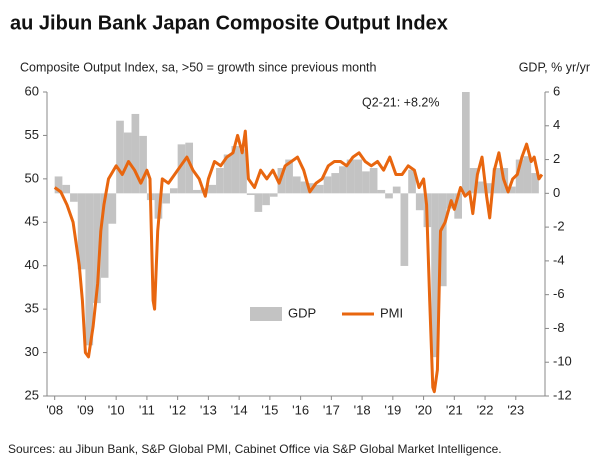 The width and height of the screenshot is (600, 473). I want to click on legend-label: GDP, so click(302, 312).